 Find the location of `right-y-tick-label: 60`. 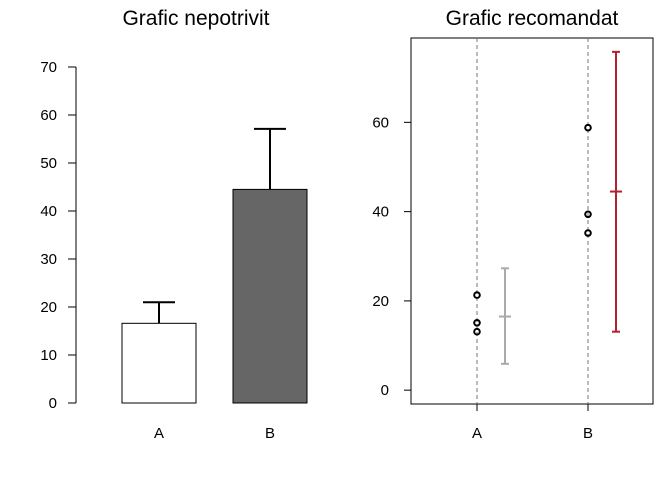

right-y-tick-label: 60 is located at coordinates (380, 122).